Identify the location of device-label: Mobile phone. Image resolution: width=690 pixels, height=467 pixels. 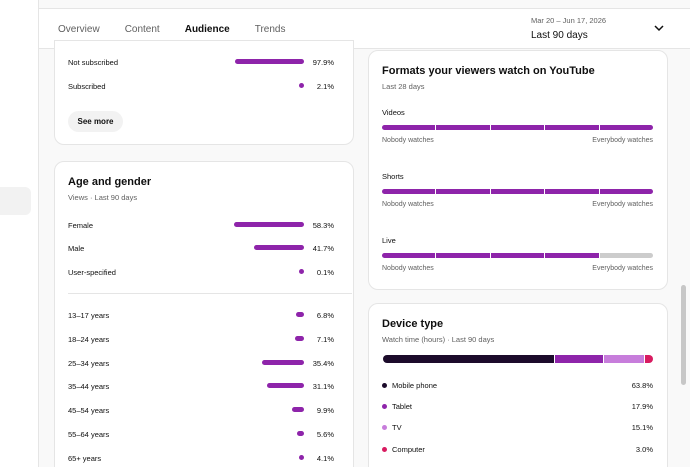
(415, 385).